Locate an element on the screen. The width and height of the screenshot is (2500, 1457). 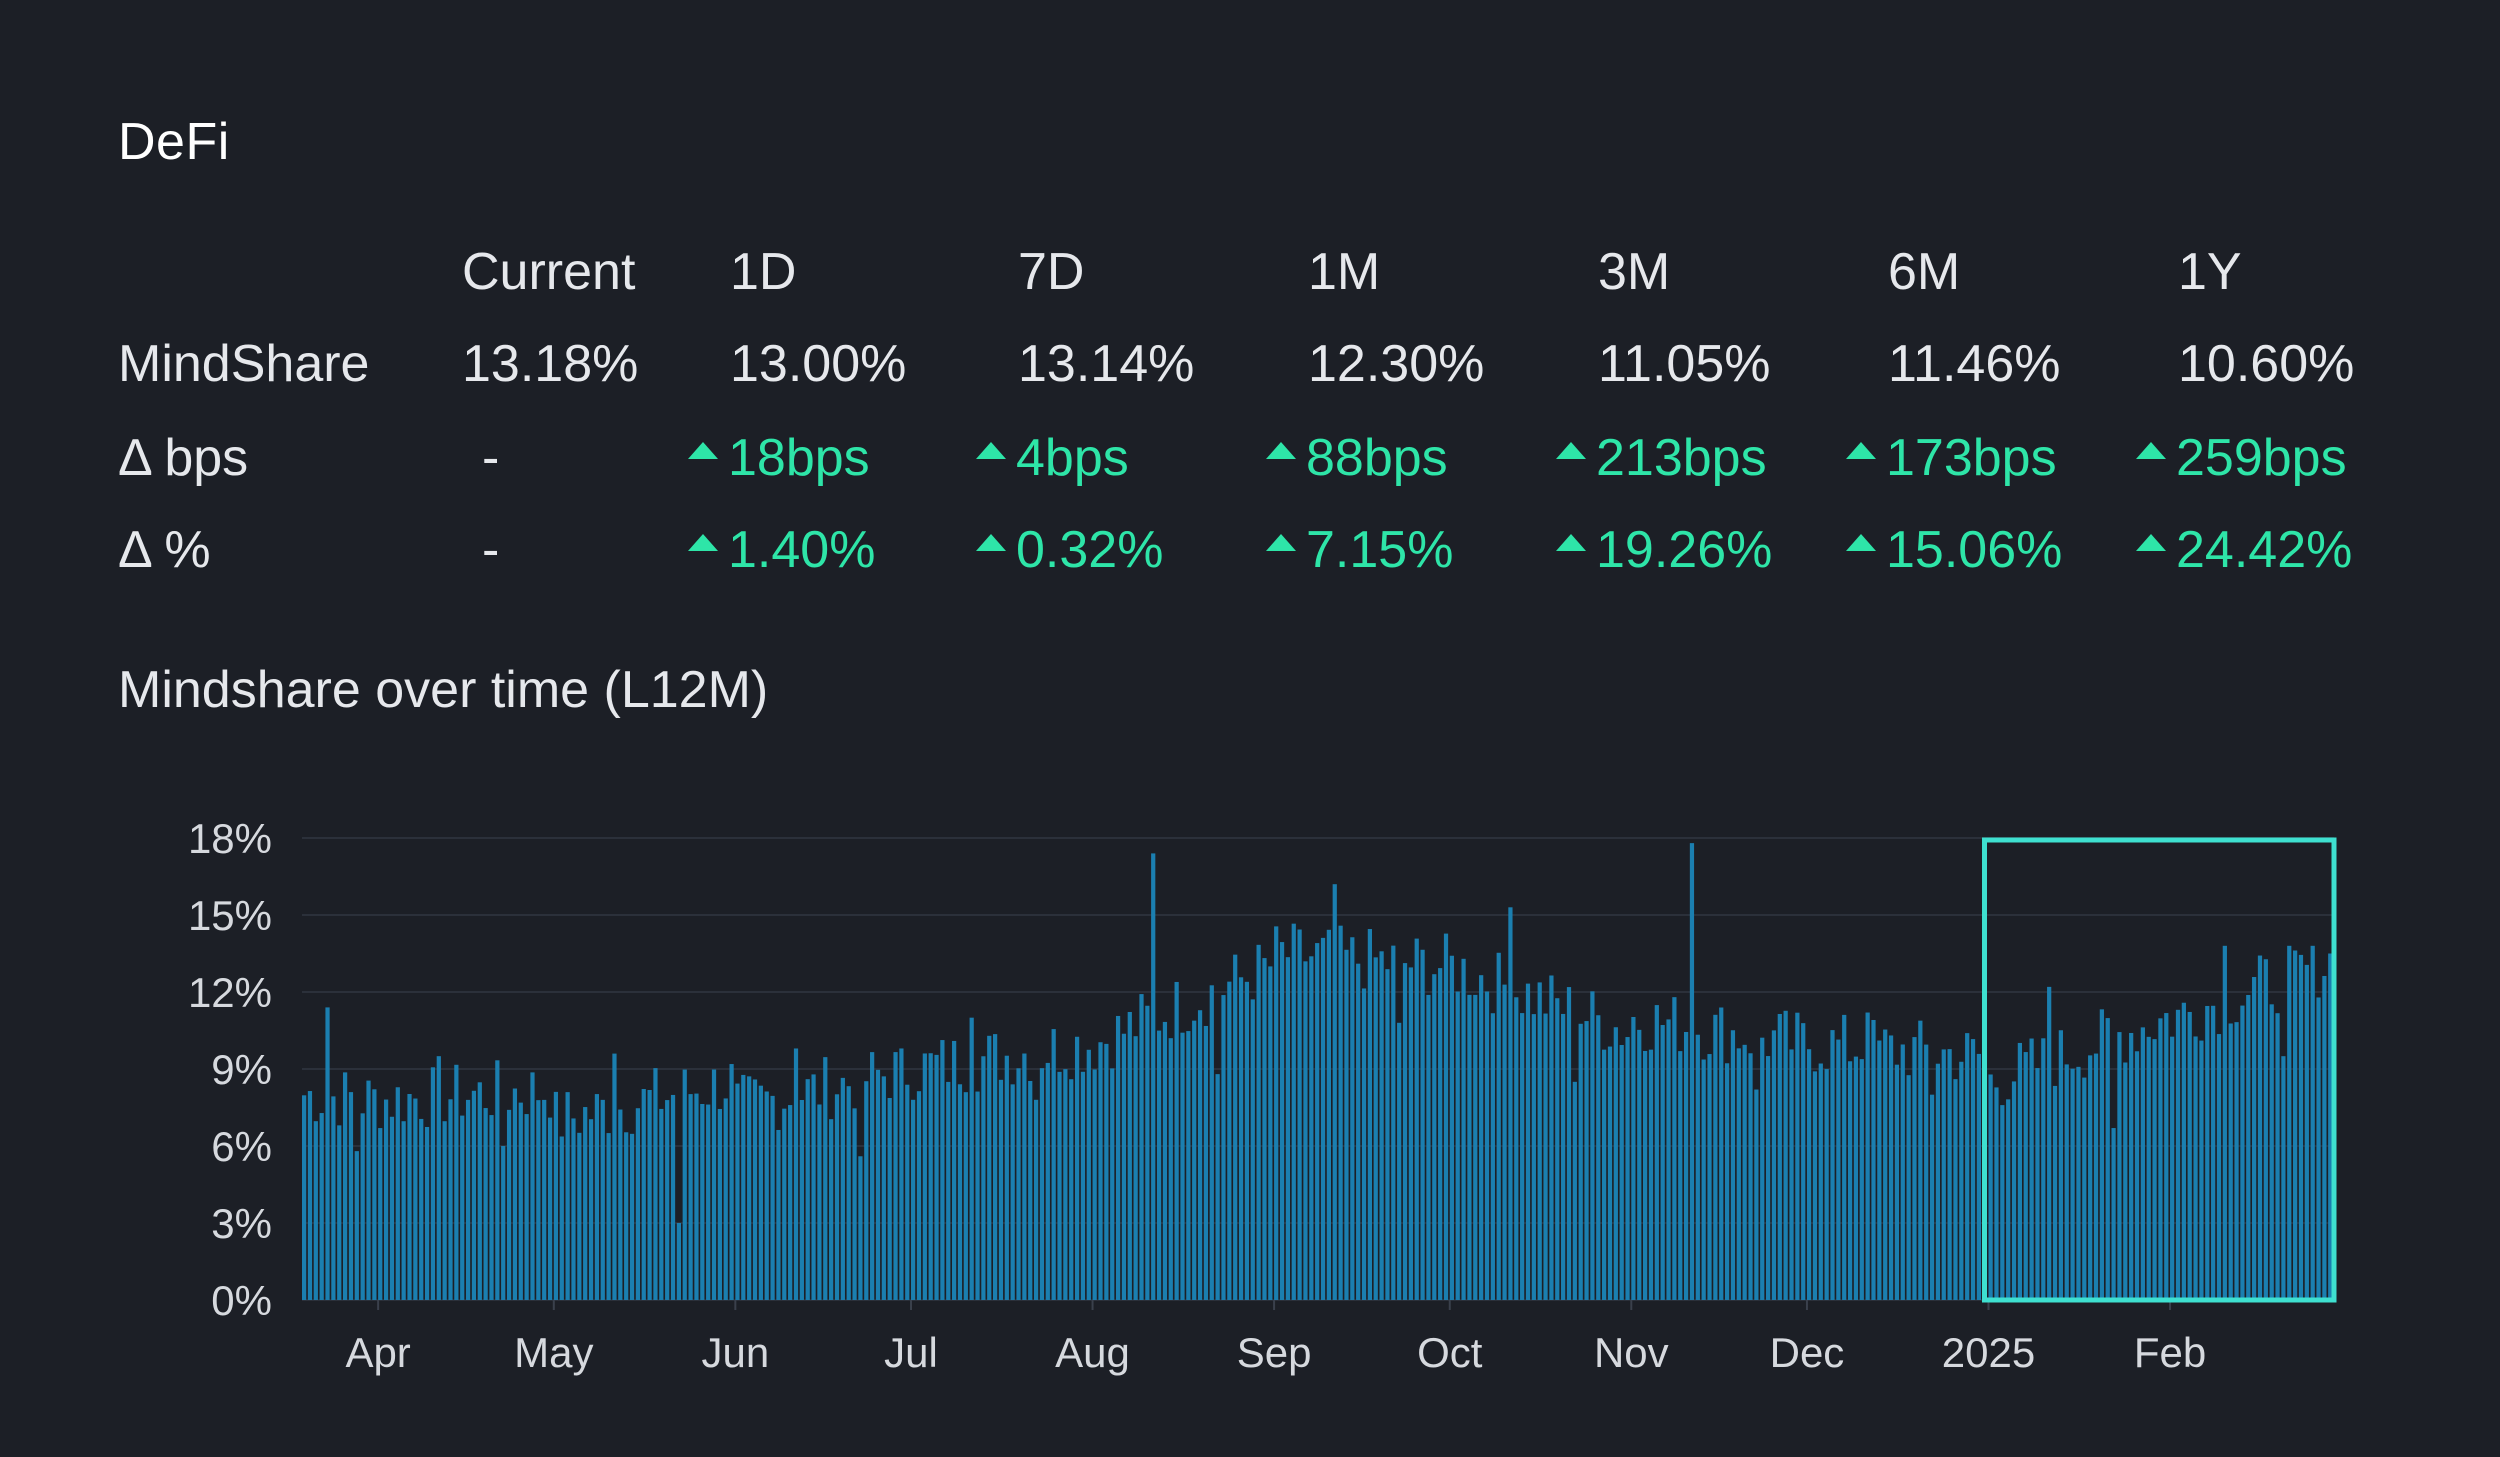
column-header: 1D is located at coordinates (763, 272).